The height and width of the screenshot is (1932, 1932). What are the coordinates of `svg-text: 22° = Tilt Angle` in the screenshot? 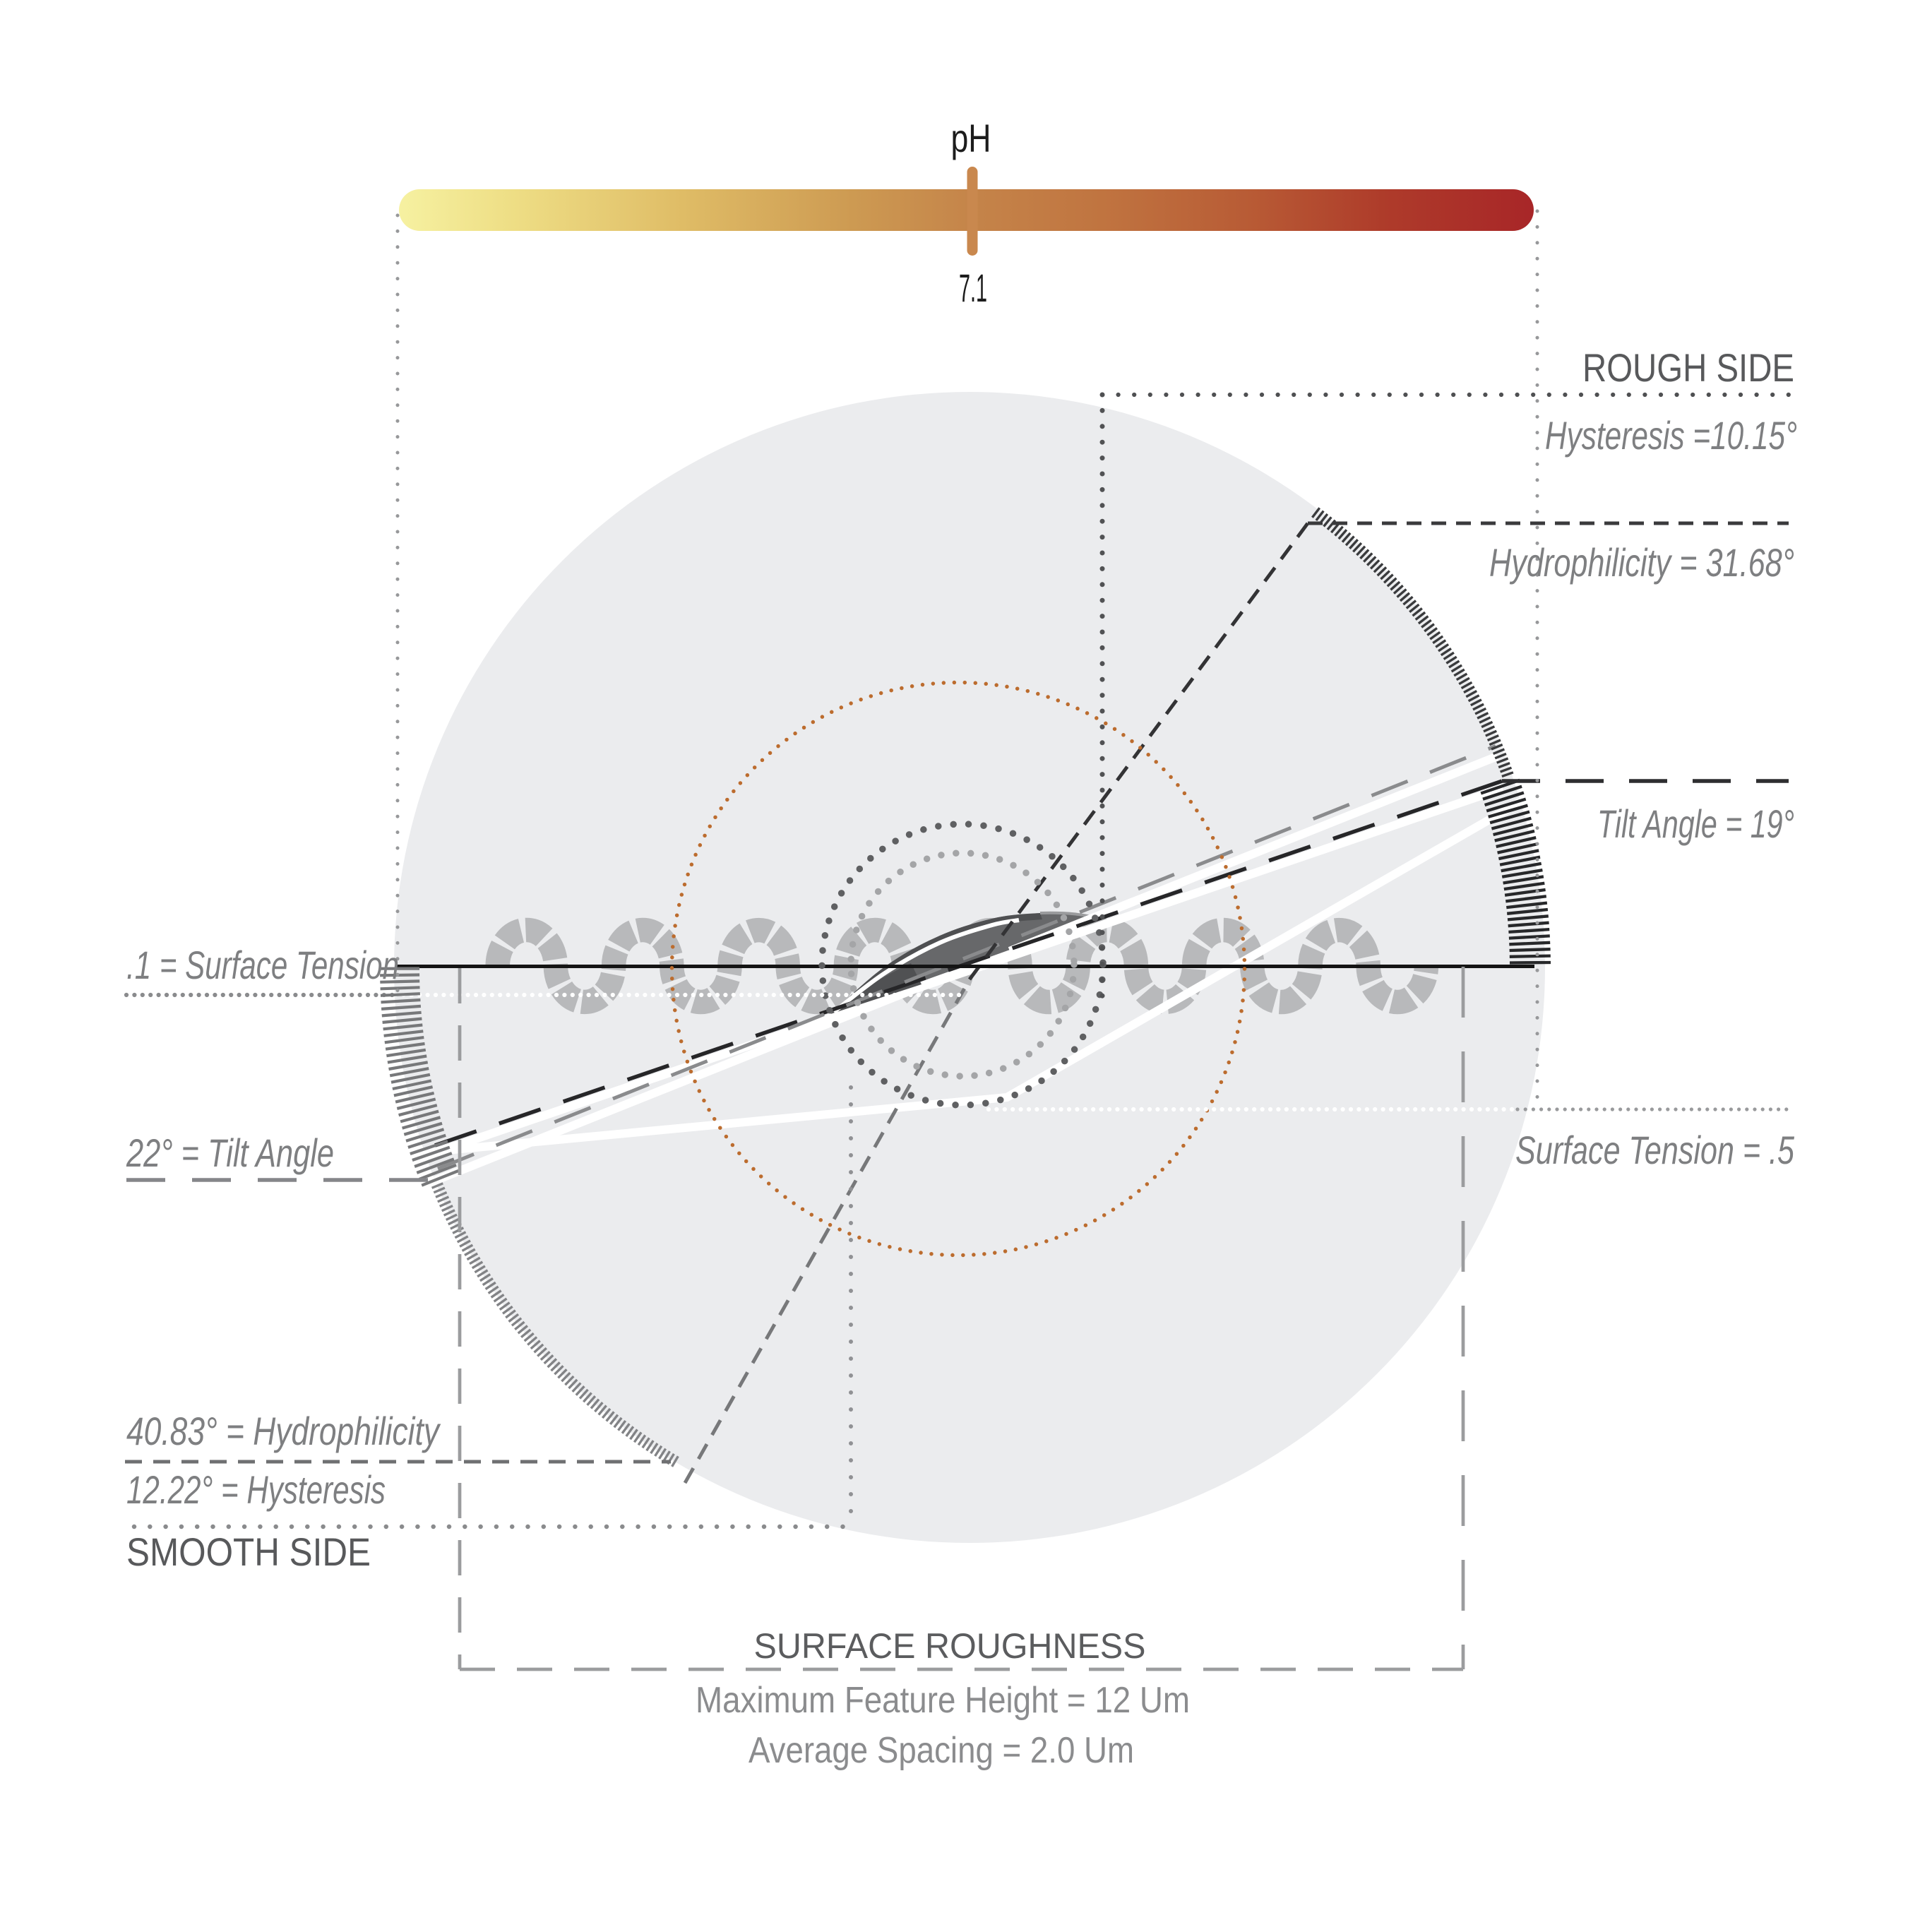 It's located at (230, 1153).